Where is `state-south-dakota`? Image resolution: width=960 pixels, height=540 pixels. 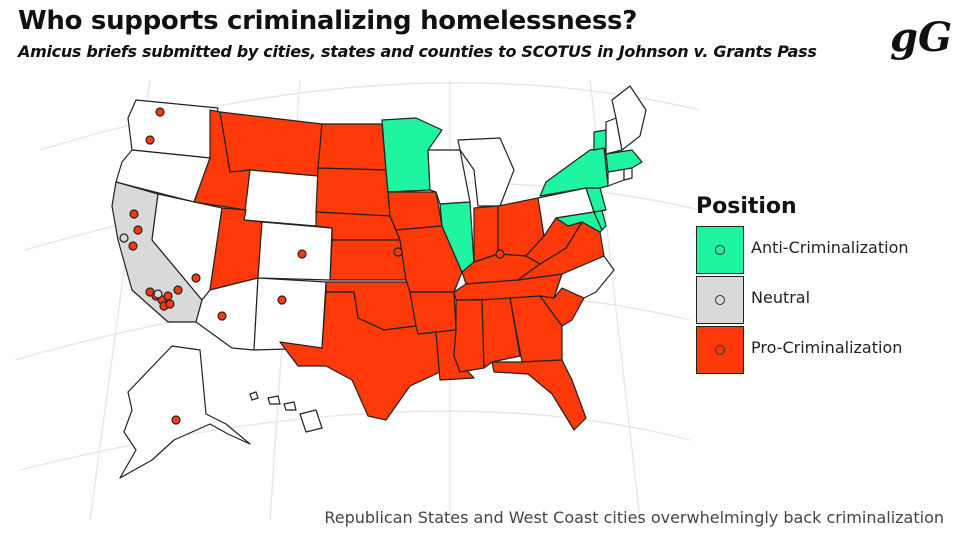
state-south-dakota is located at coordinates (353, 192).